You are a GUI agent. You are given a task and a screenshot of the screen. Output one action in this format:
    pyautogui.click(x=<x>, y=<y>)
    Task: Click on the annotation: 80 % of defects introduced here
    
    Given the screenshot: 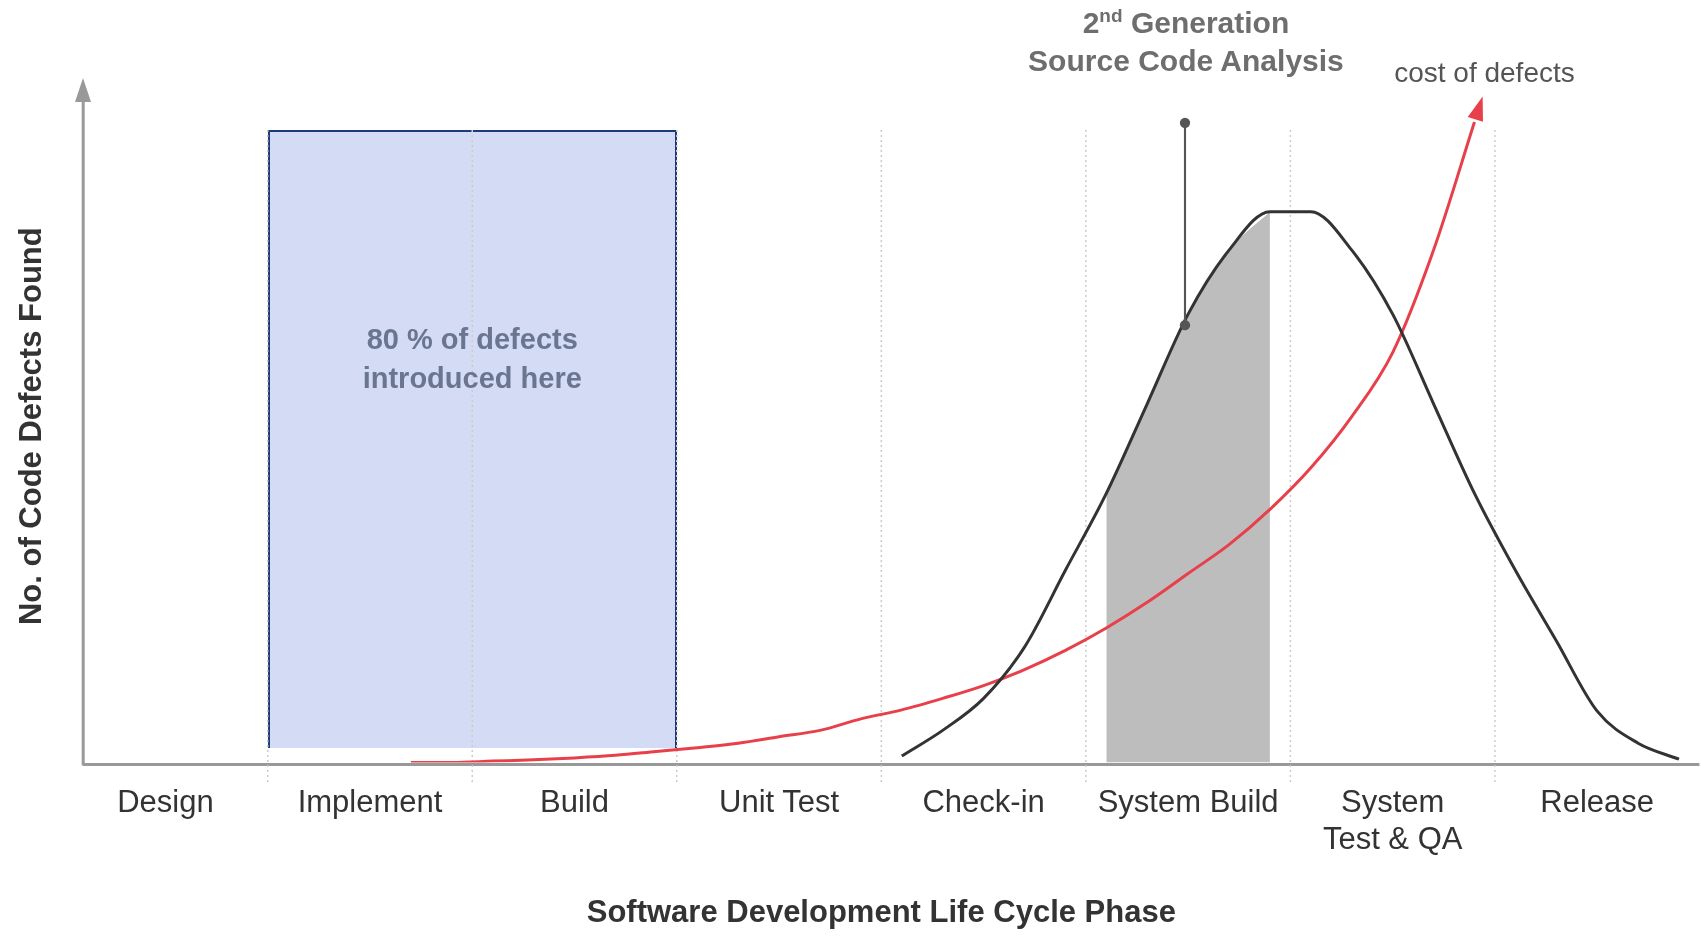 What is the action you would take?
    pyautogui.click(x=472, y=359)
    